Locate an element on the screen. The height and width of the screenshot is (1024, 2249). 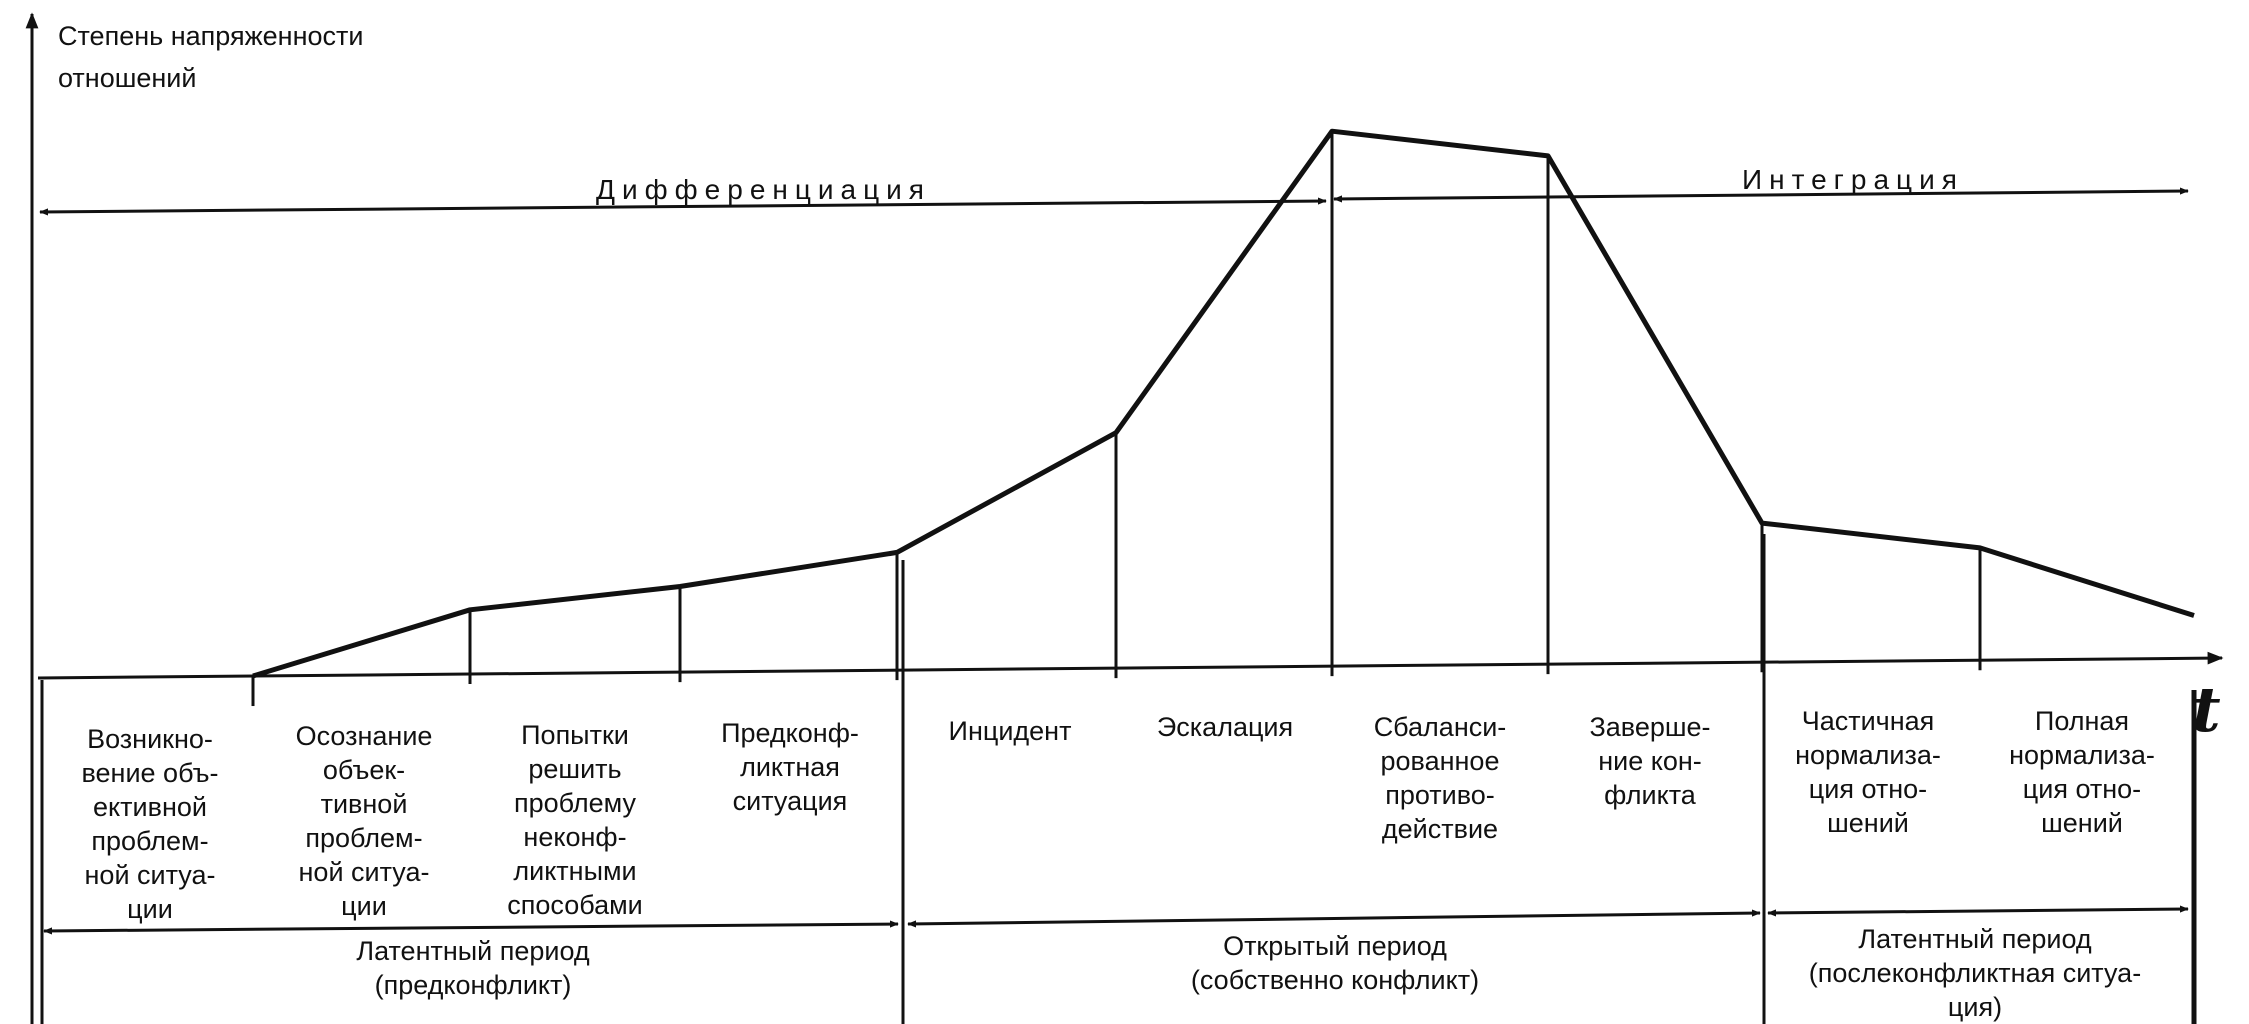
integration-span-arrow is located at coordinates (1761, 195).